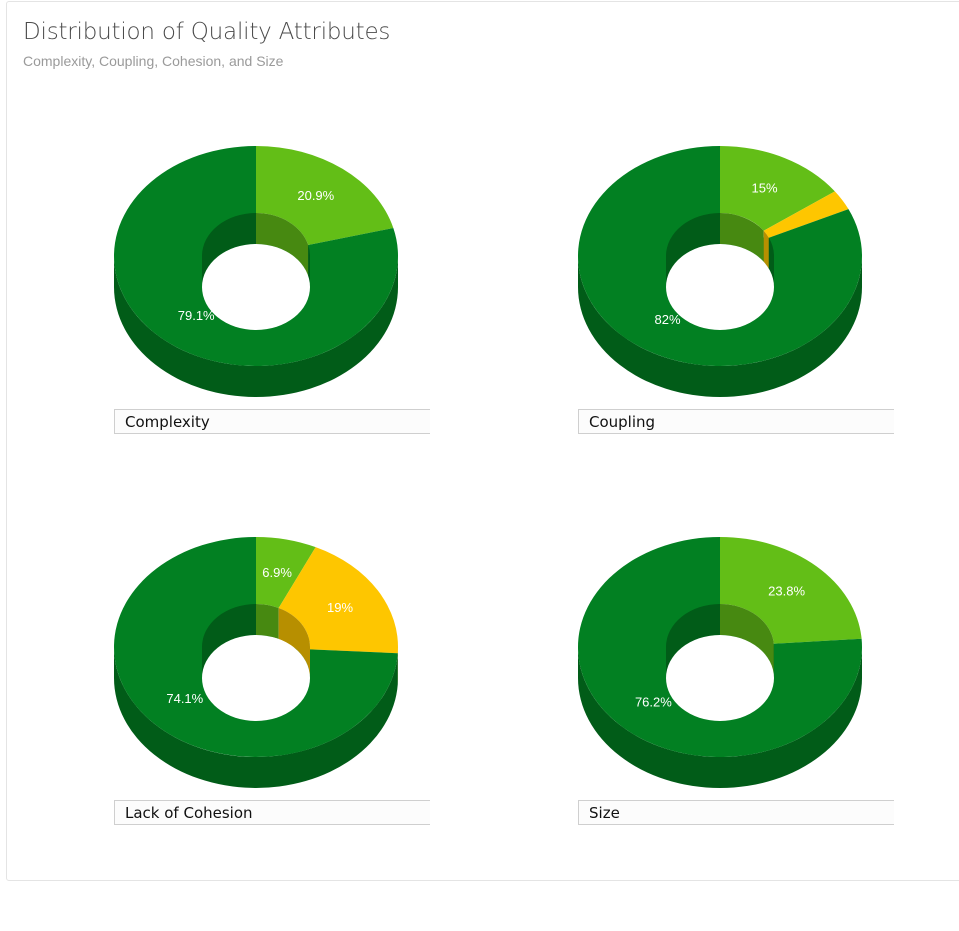  I want to click on donut-chart: 20.9% 79.1%, so click(264, 270).